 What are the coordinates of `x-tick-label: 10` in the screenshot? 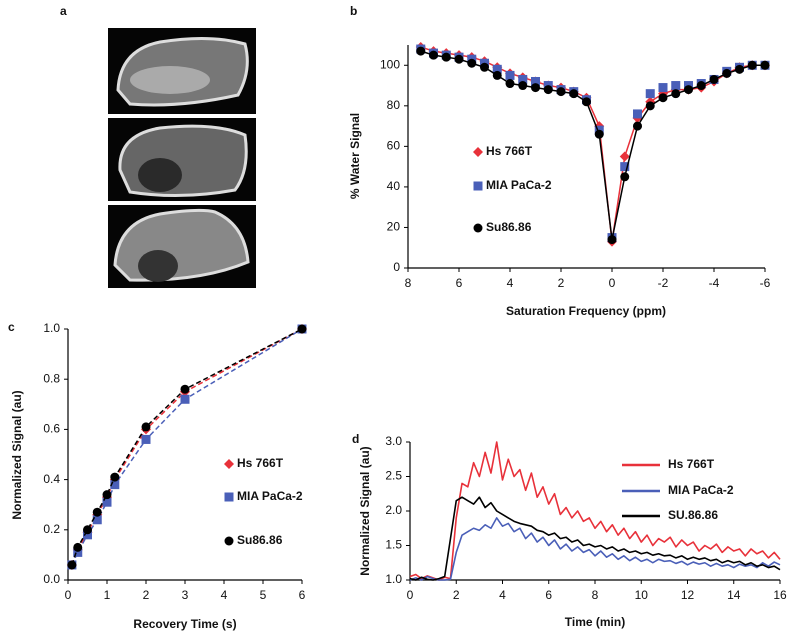 It's located at (642, 595).